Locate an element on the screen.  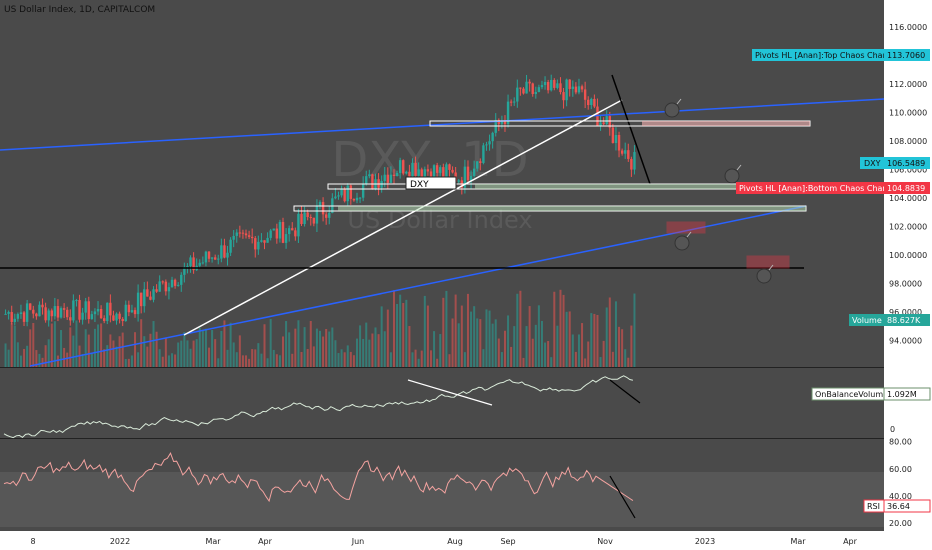
svg-text:Pivots HL [Anan]:Top Chaos Cha: Pivots HL [Anan]:Top Chaos Channel is located at coordinates (827, 55).